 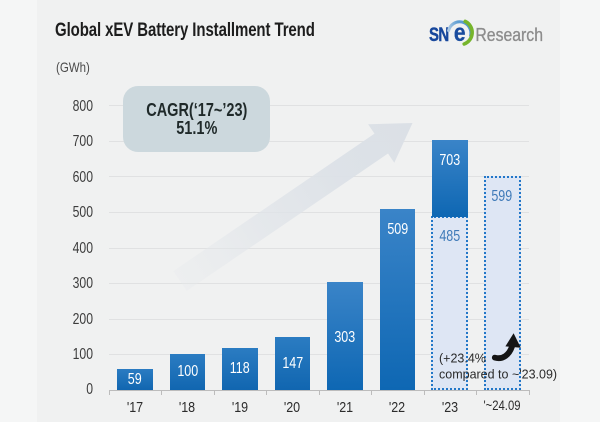 What do you see at coordinates (439, 34) in the screenshot?
I see `svg-text: SN` at bounding box center [439, 34].